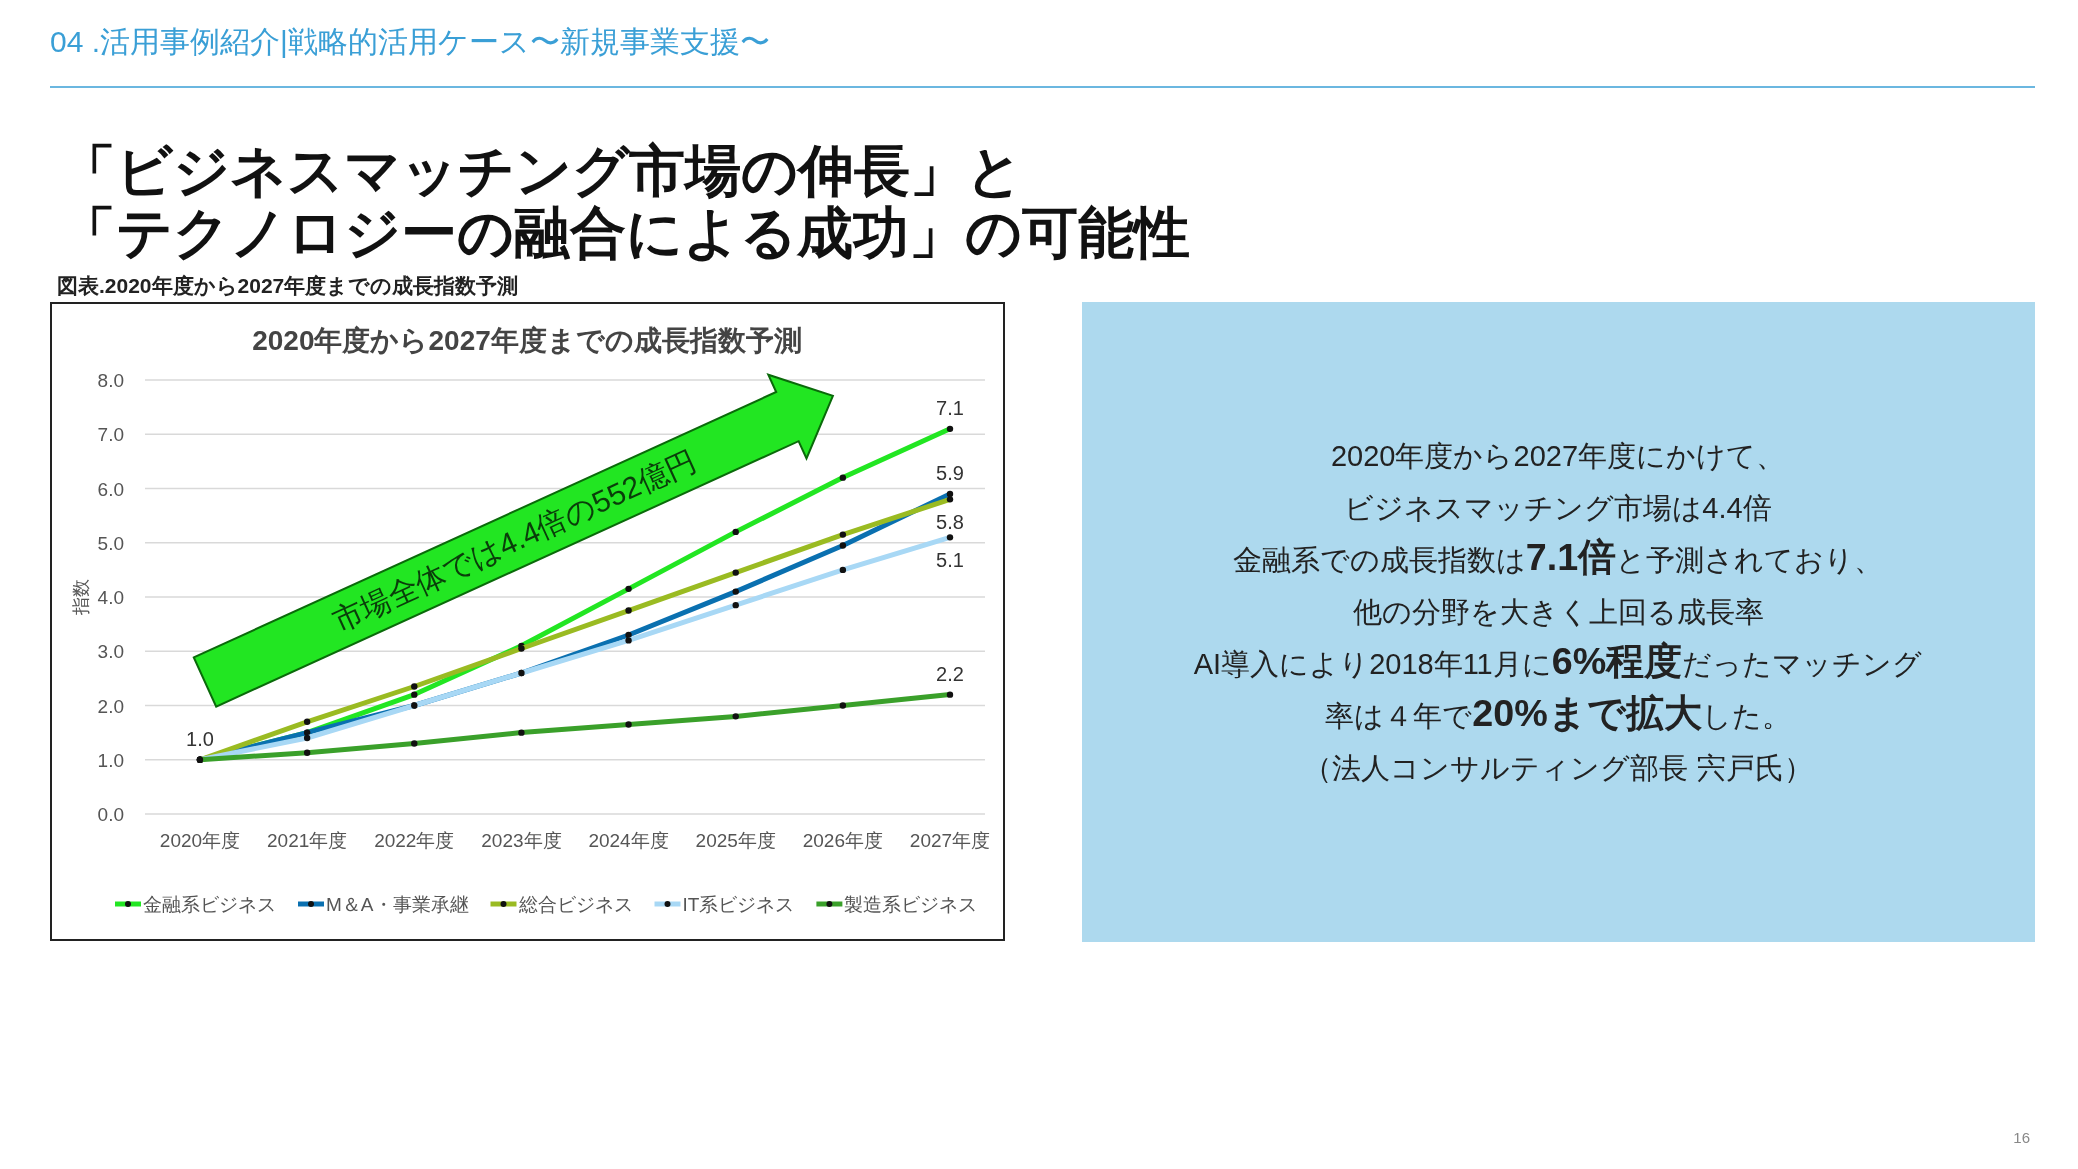 This screenshot has height=1169, width=2078. What do you see at coordinates (541, 170) in the screenshot?
I see `text: 「ビジネスマッチング市場の伸長」と` at bounding box center [541, 170].